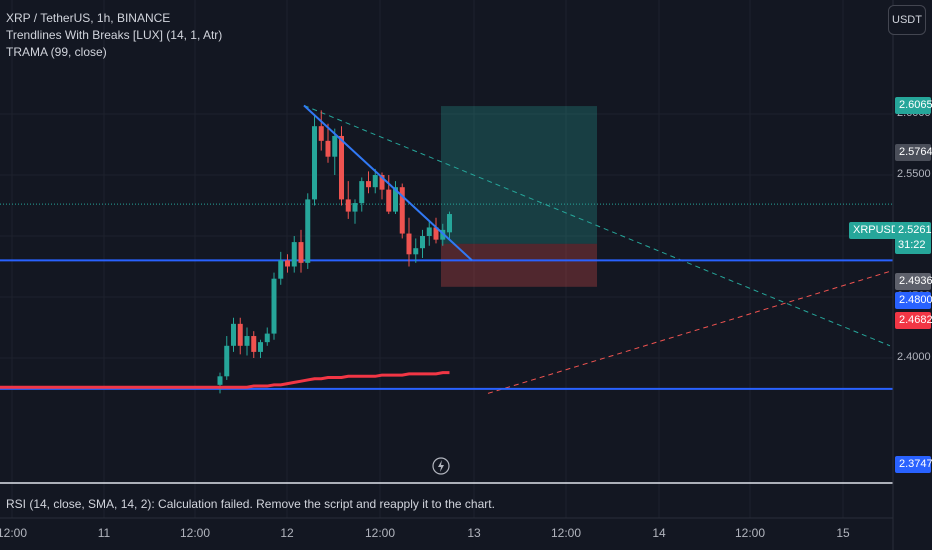 The width and height of the screenshot is (932, 550). Describe the element at coordinates (913, 300) in the screenshot. I see `price-tag-level: 2.4800` at that location.